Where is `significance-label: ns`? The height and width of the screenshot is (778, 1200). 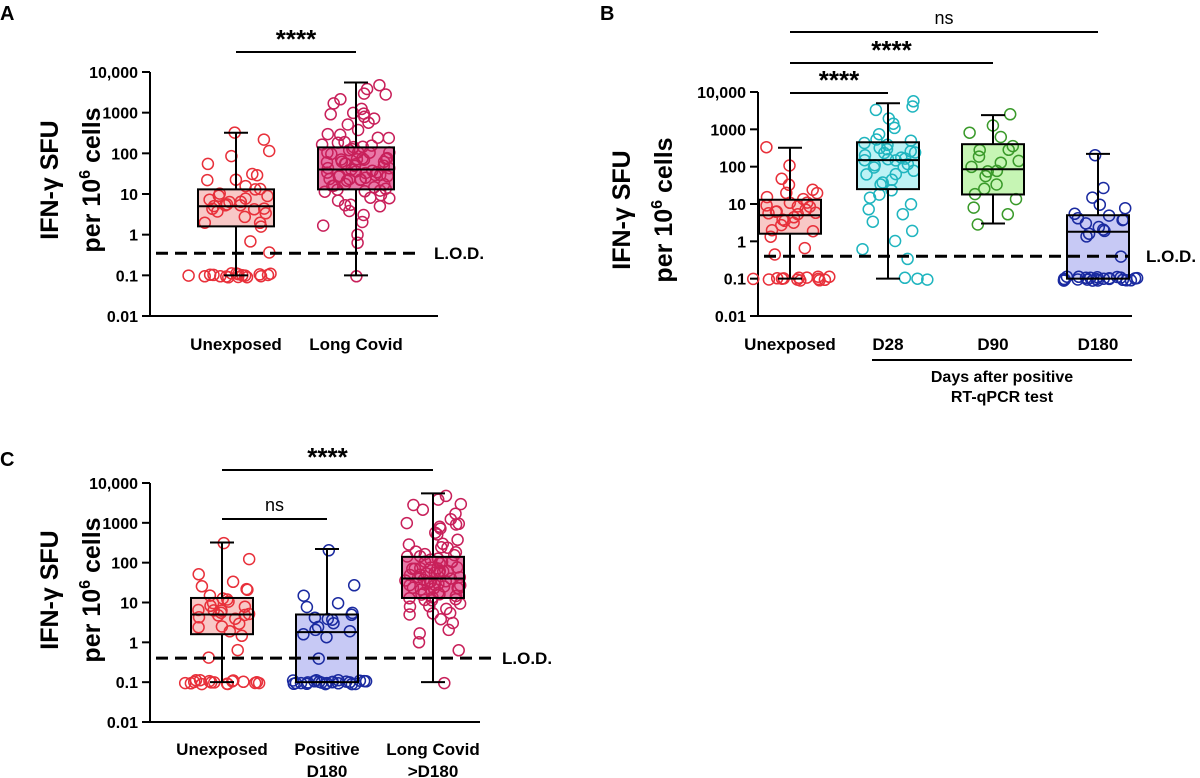
significance-label: ns is located at coordinates (274, 505).